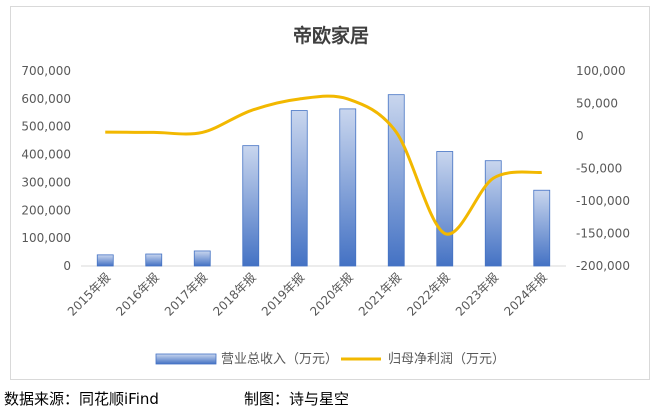 This screenshot has height=417, width=660. Describe the element at coordinates (597, 104) in the screenshot. I see `right-axis-tick-label: 50,000` at that location.